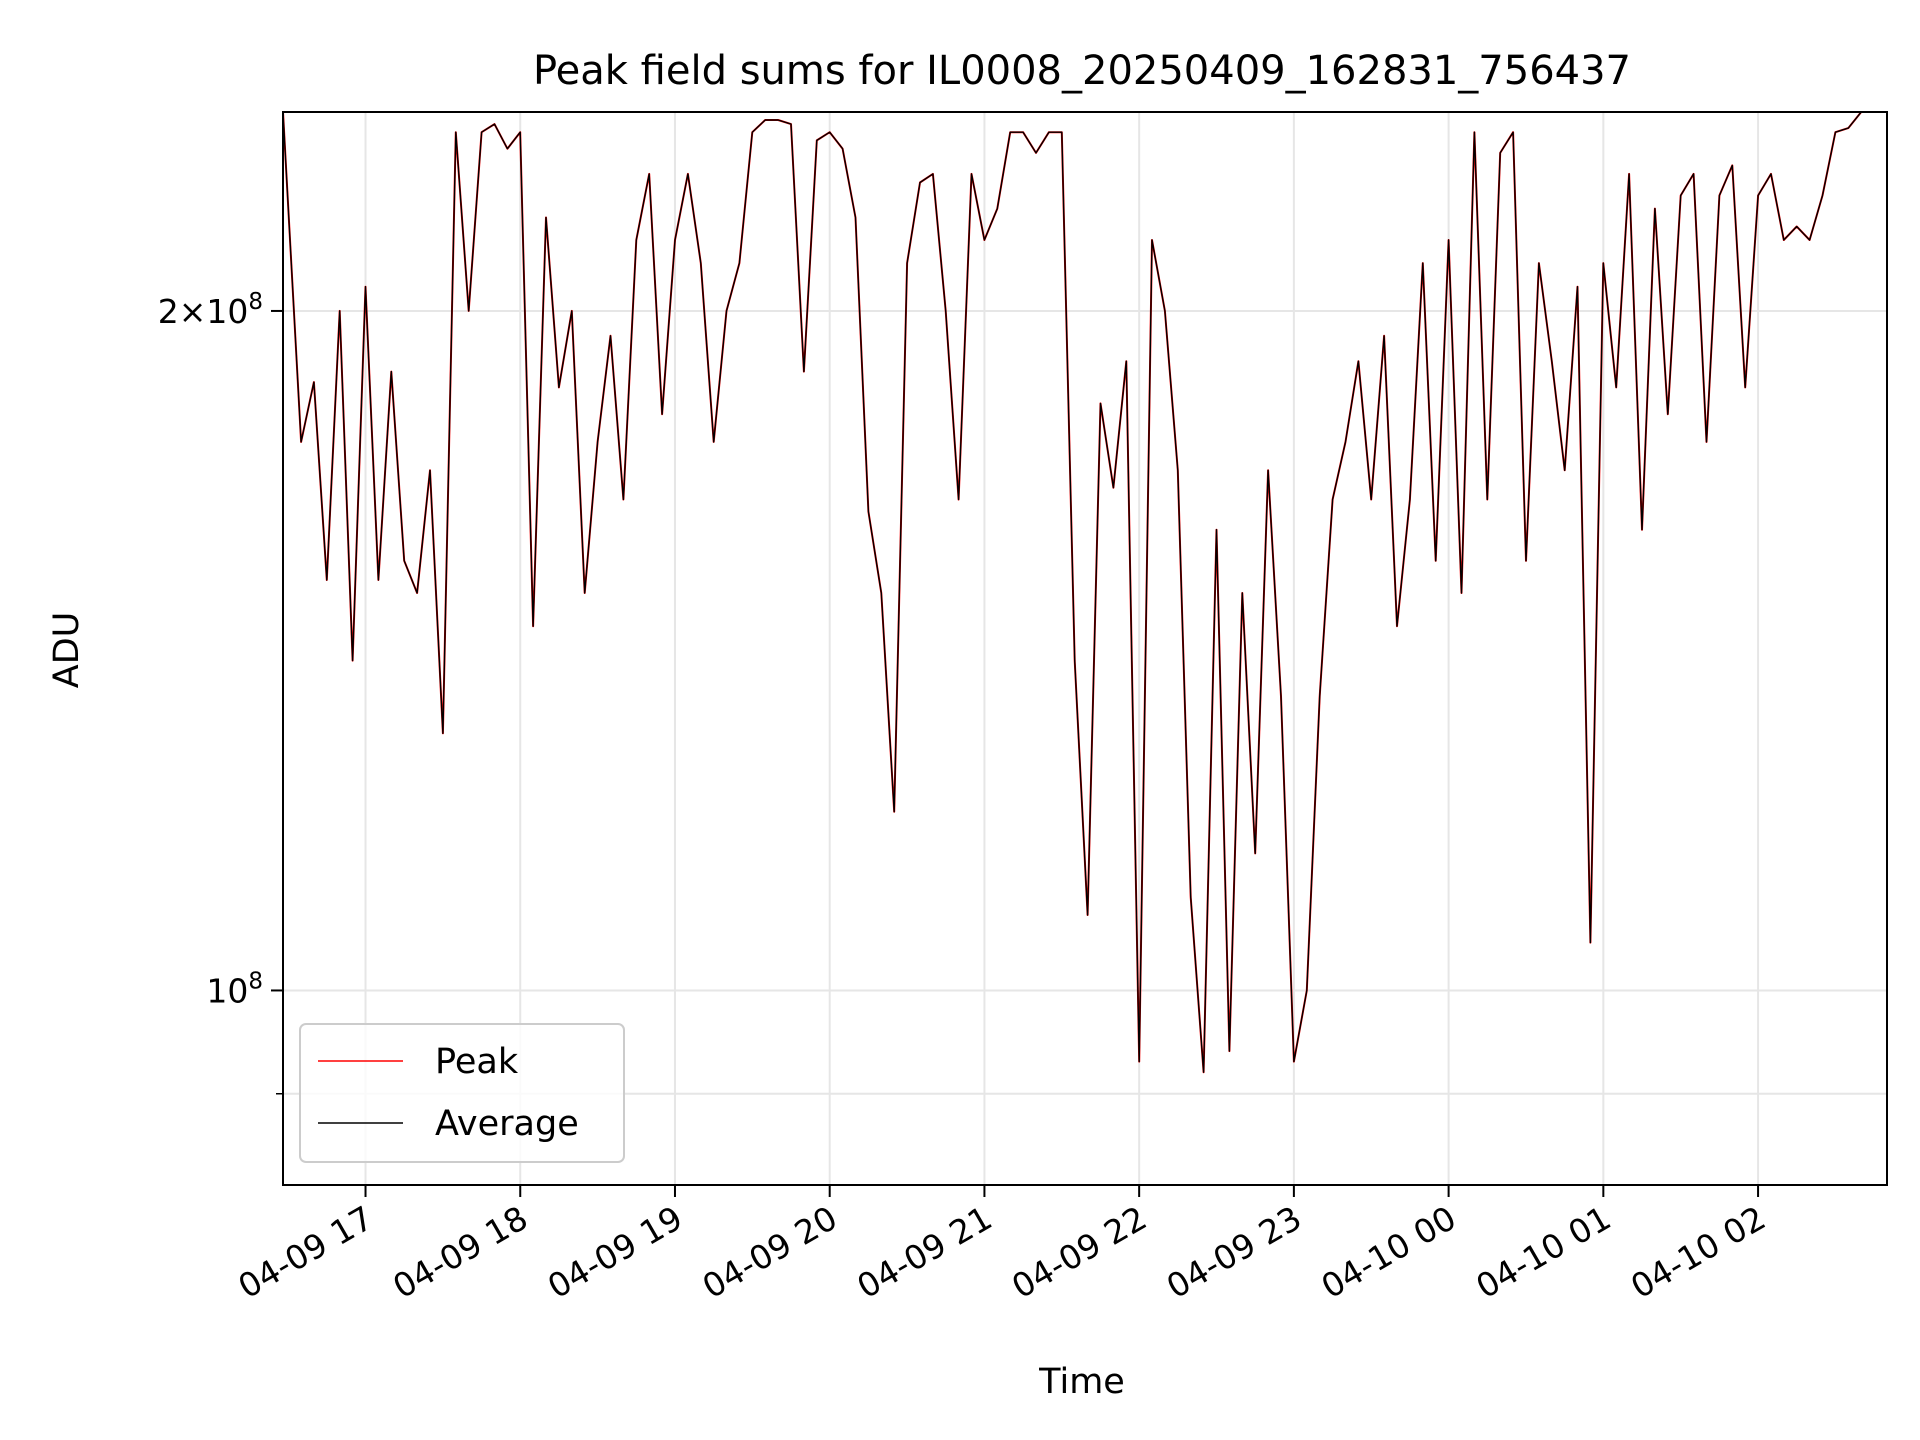 Image resolution: width=1920 pixels, height=1440 pixels. I want to click on y-axis-label: ADU, so click(67, 650).